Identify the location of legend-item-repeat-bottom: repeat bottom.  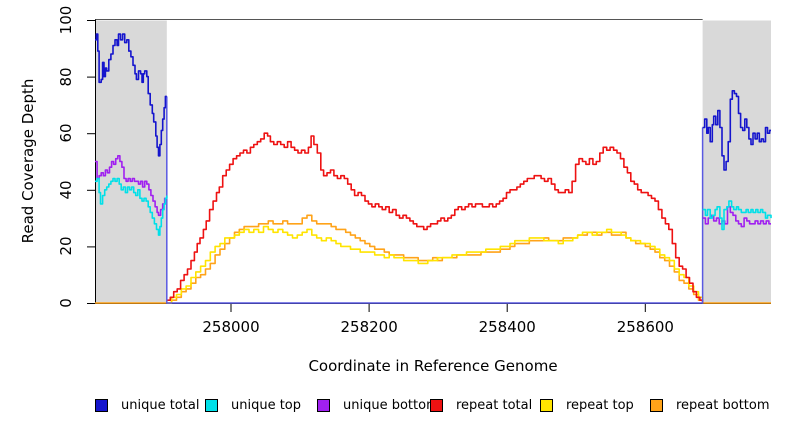
(710, 405).